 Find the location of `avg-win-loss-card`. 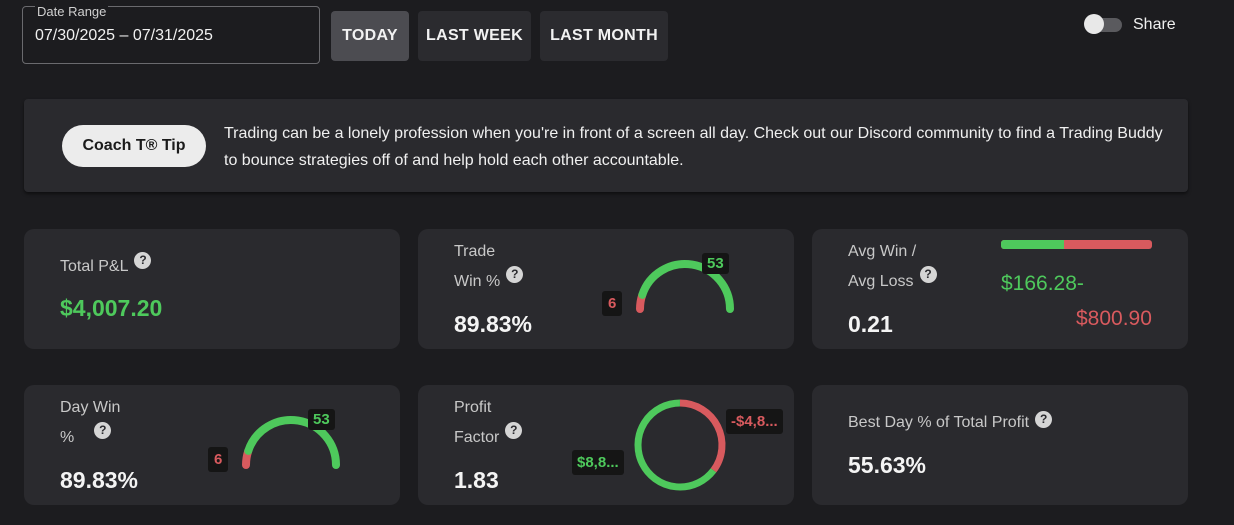

avg-win-loss-card is located at coordinates (1000, 289).